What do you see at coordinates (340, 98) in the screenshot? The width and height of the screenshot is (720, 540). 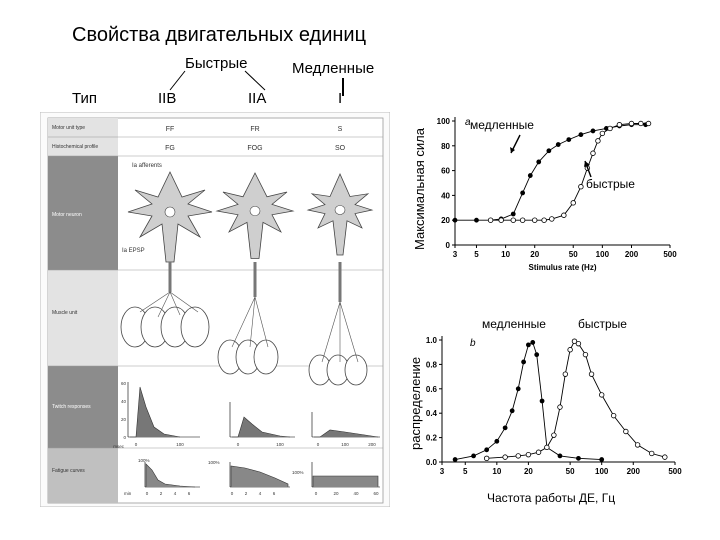 I see `type-i: I` at bounding box center [340, 98].